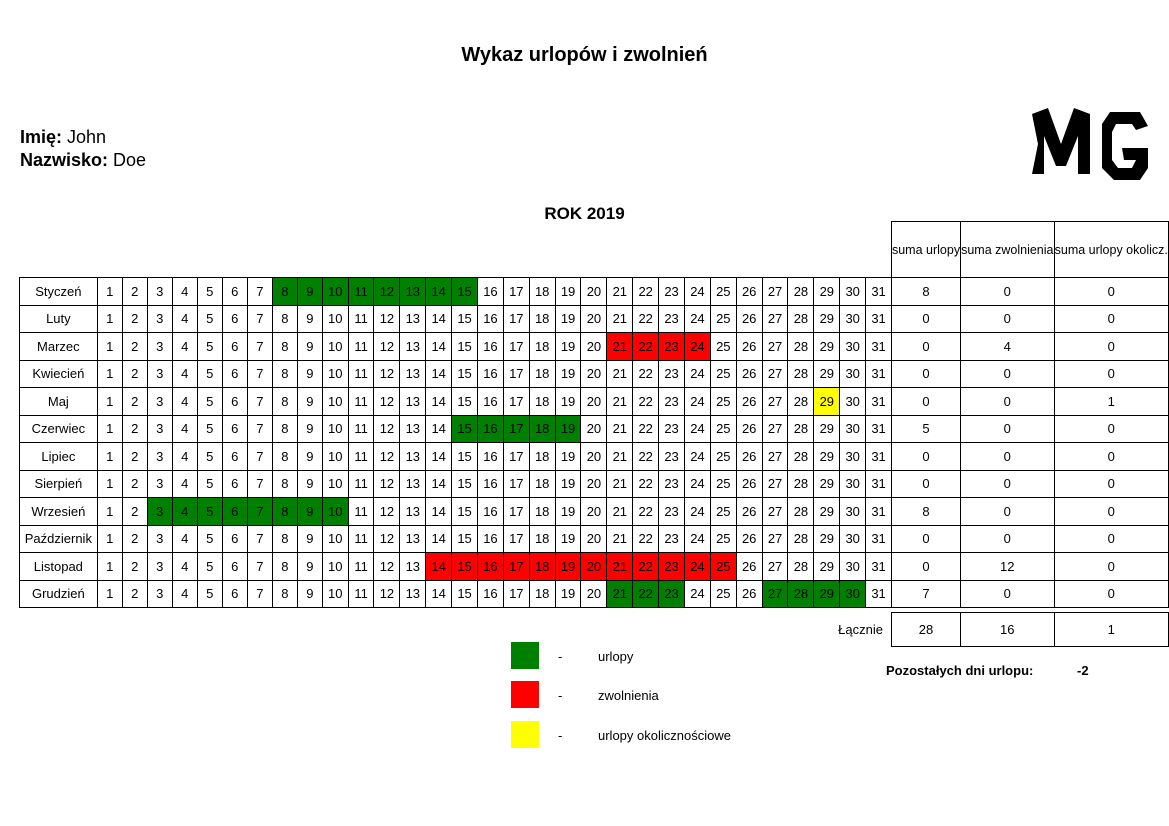 This screenshot has height=826, width=1169. I want to click on day-cell: 23, so click(671, 428).